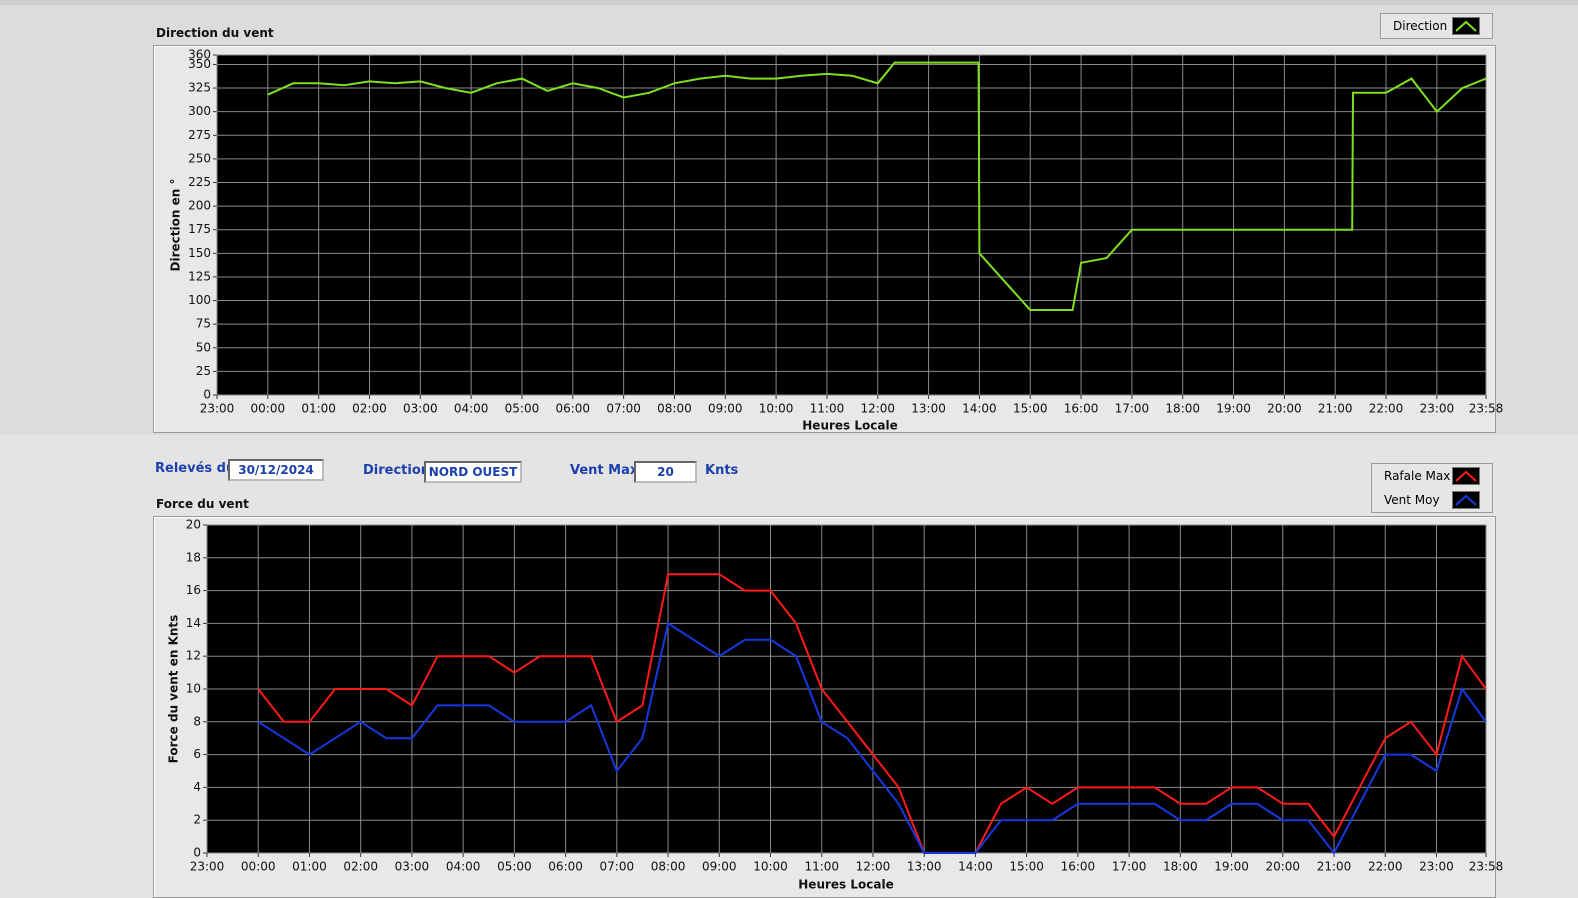 The width and height of the screenshot is (1578, 898). Describe the element at coordinates (203, 324) in the screenshot. I see `y-tick-label: 75` at that location.